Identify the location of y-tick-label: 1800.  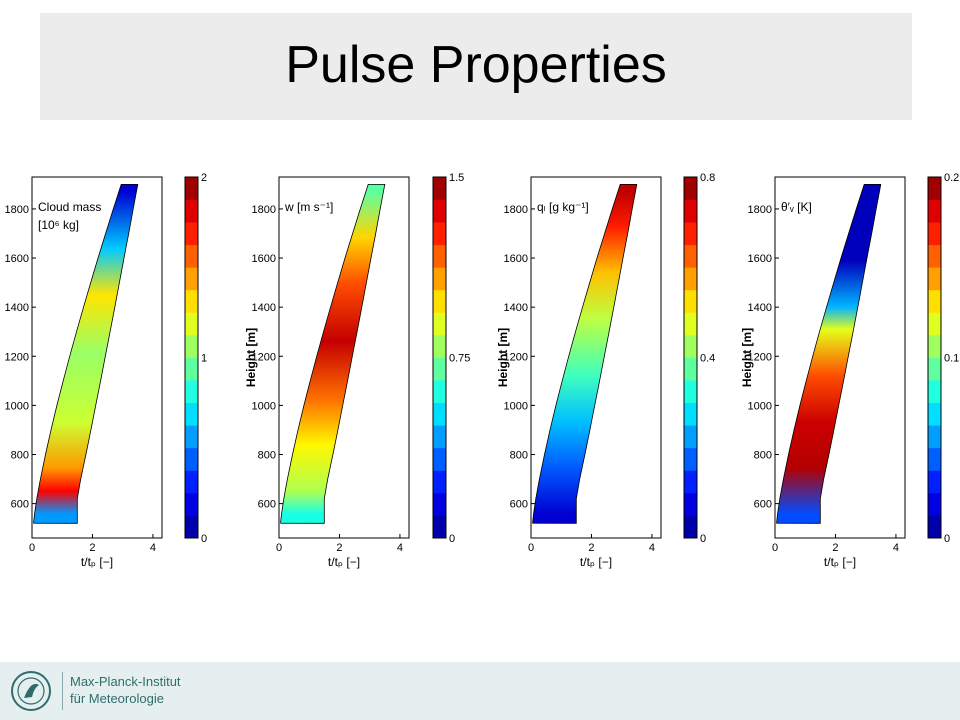
(516, 210).